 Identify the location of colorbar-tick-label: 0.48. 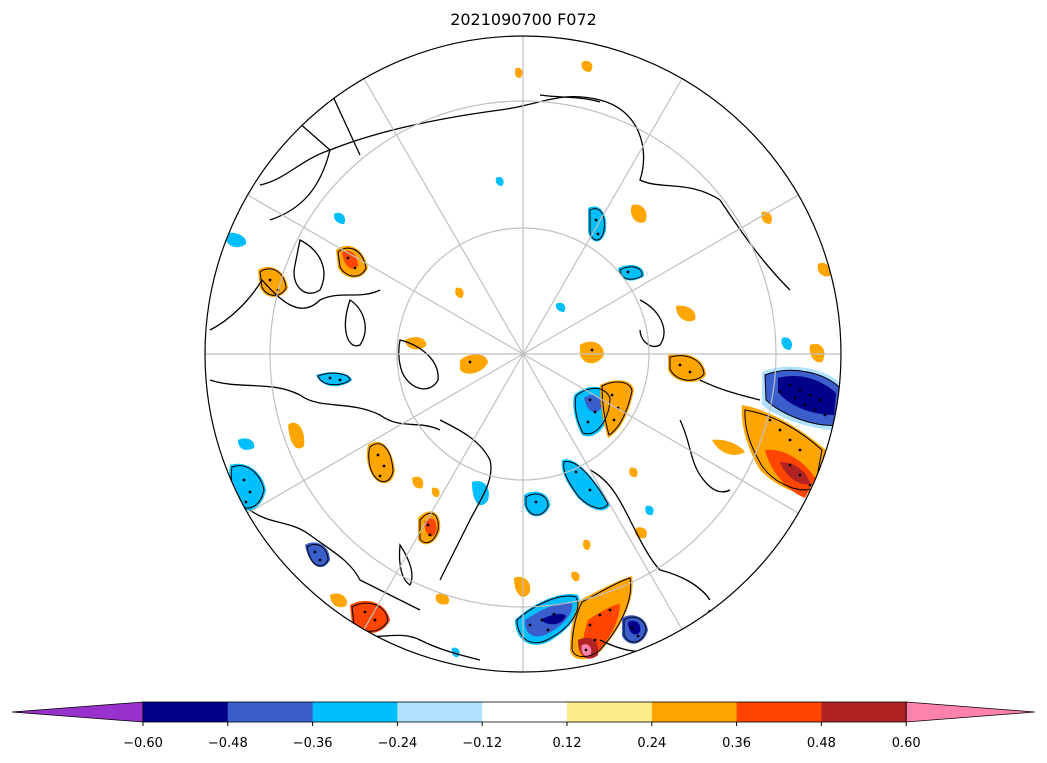
(821, 743).